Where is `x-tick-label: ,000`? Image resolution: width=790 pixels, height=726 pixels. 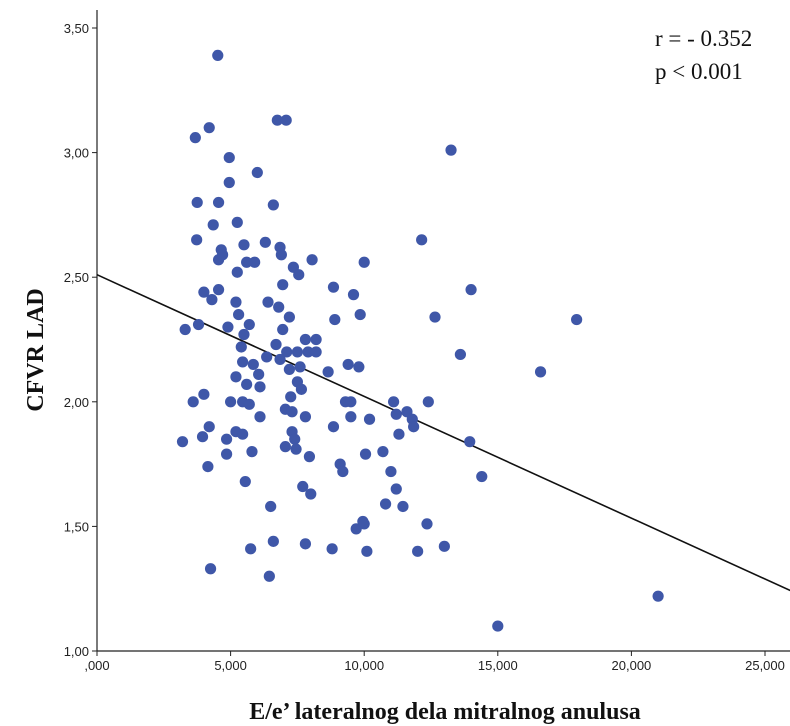
x-tick-label: ,000 is located at coordinates (96, 665).